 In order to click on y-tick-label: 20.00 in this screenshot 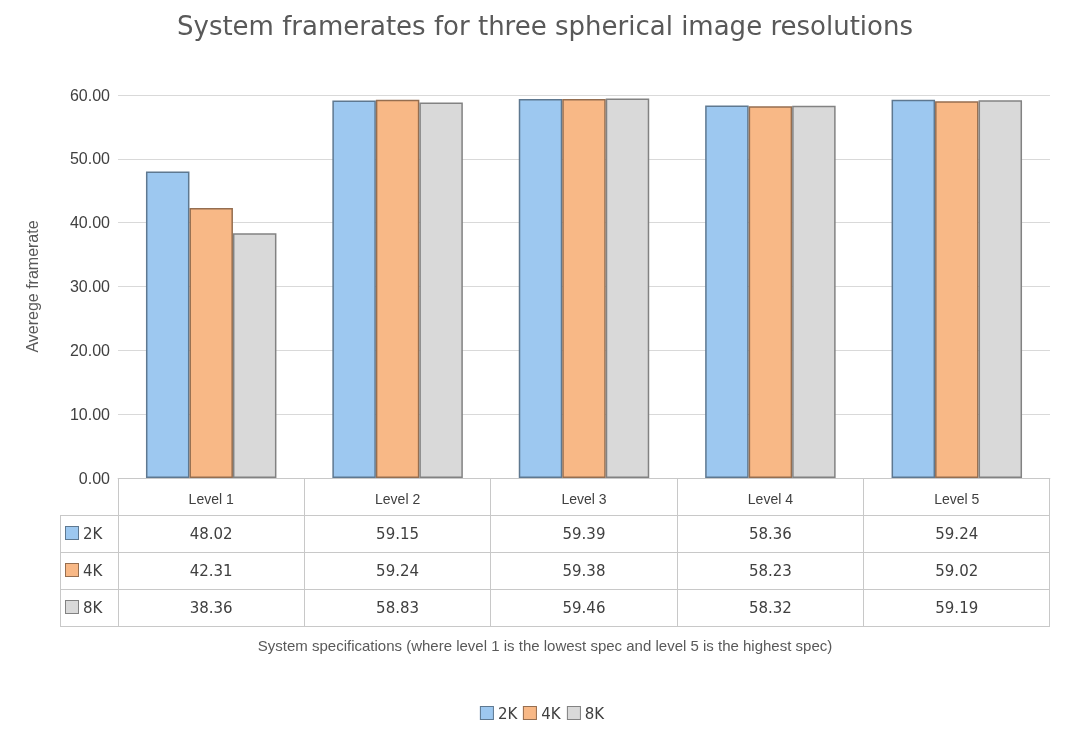, I will do `click(90, 350)`.